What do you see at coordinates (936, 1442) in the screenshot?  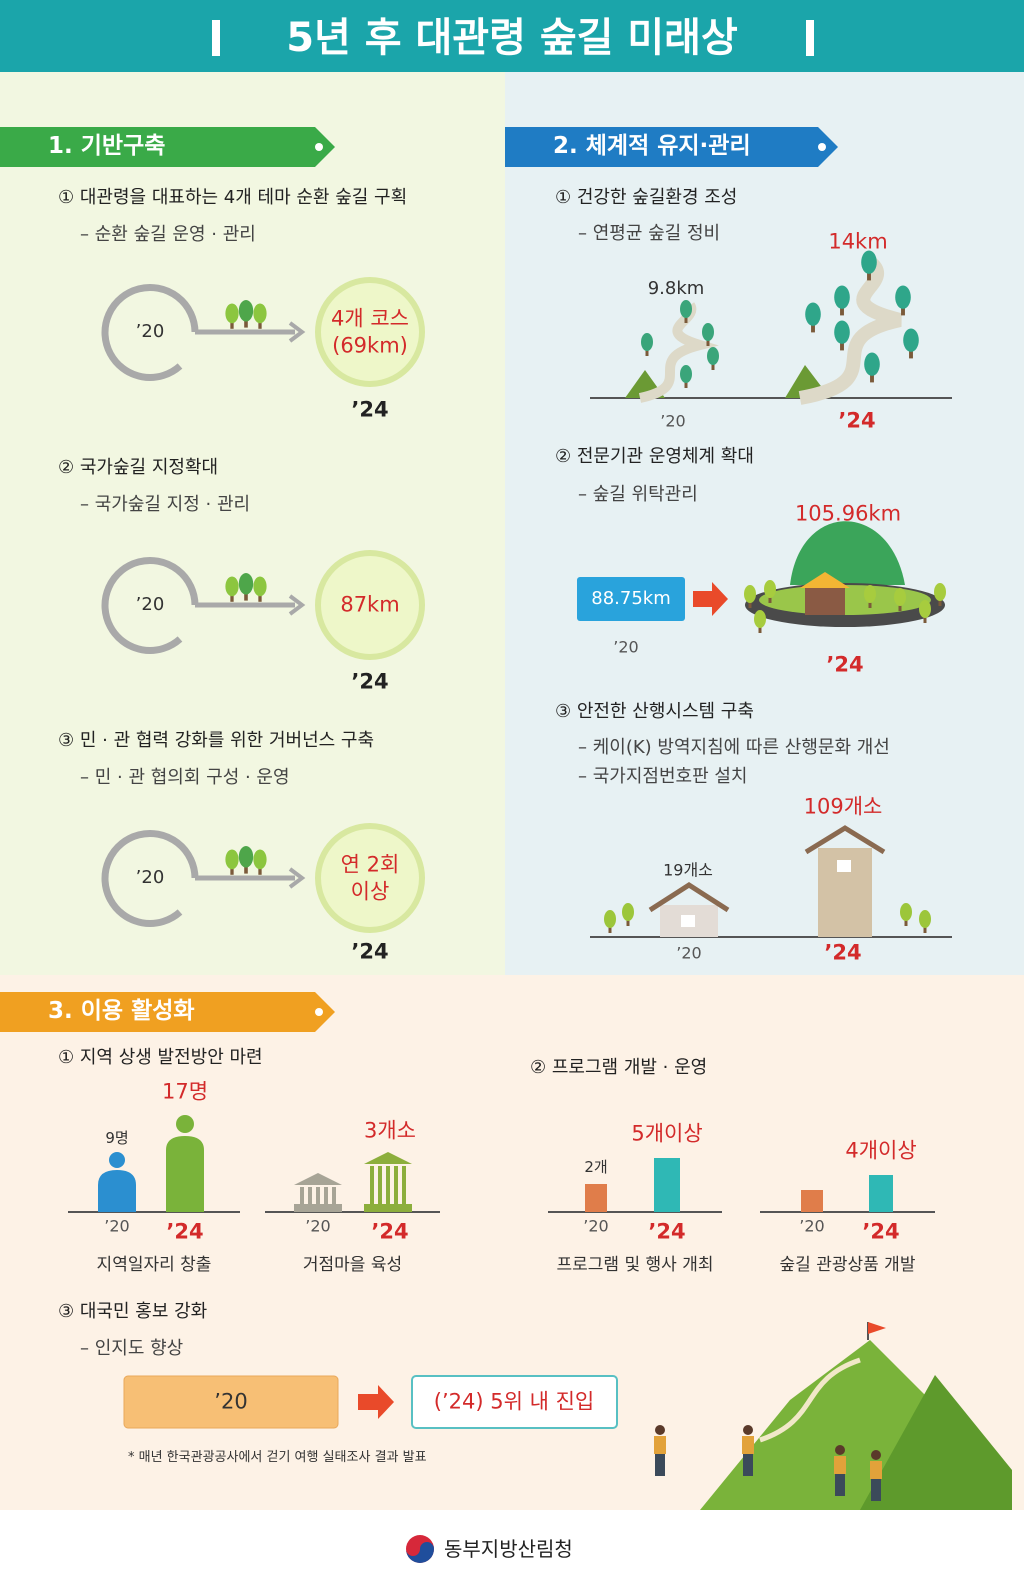 I see `mountain` at bounding box center [936, 1442].